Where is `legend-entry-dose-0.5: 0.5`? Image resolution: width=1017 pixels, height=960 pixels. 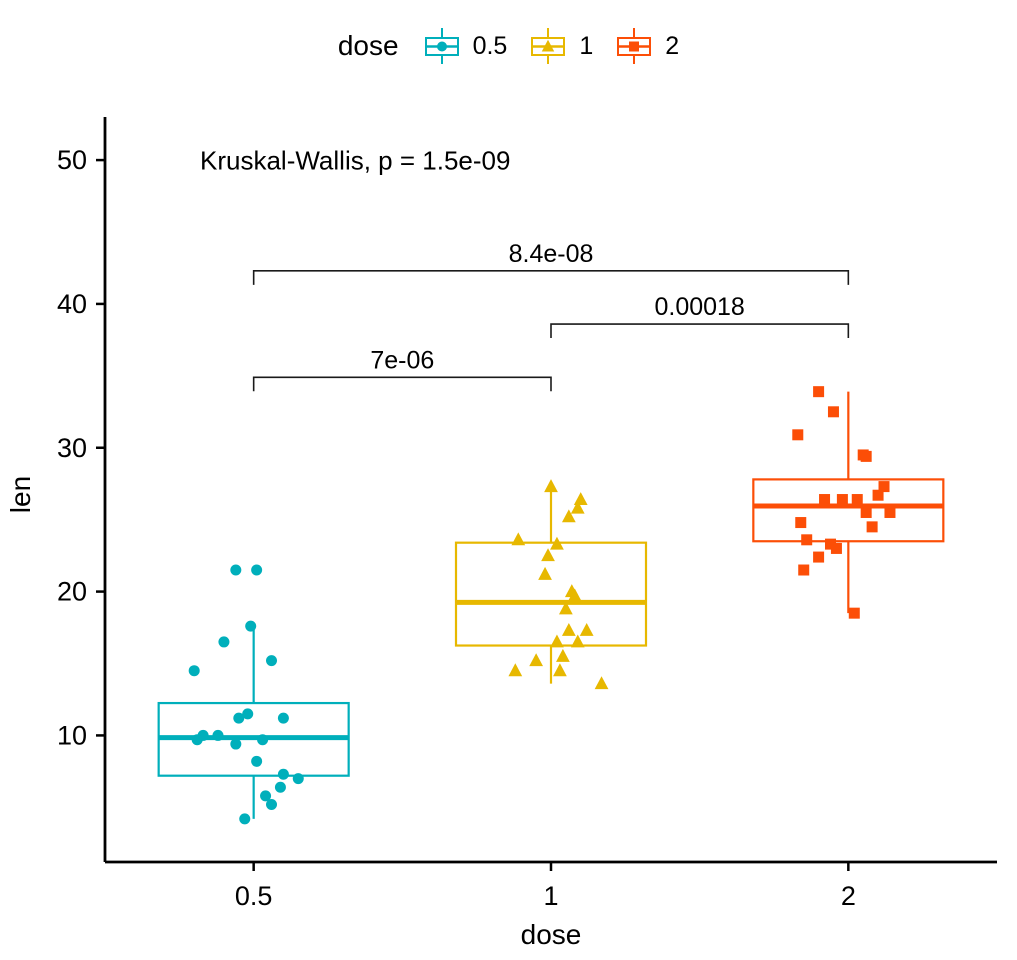 legend-entry-dose-0.5: 0.5 is located at coordinates (463, 46).